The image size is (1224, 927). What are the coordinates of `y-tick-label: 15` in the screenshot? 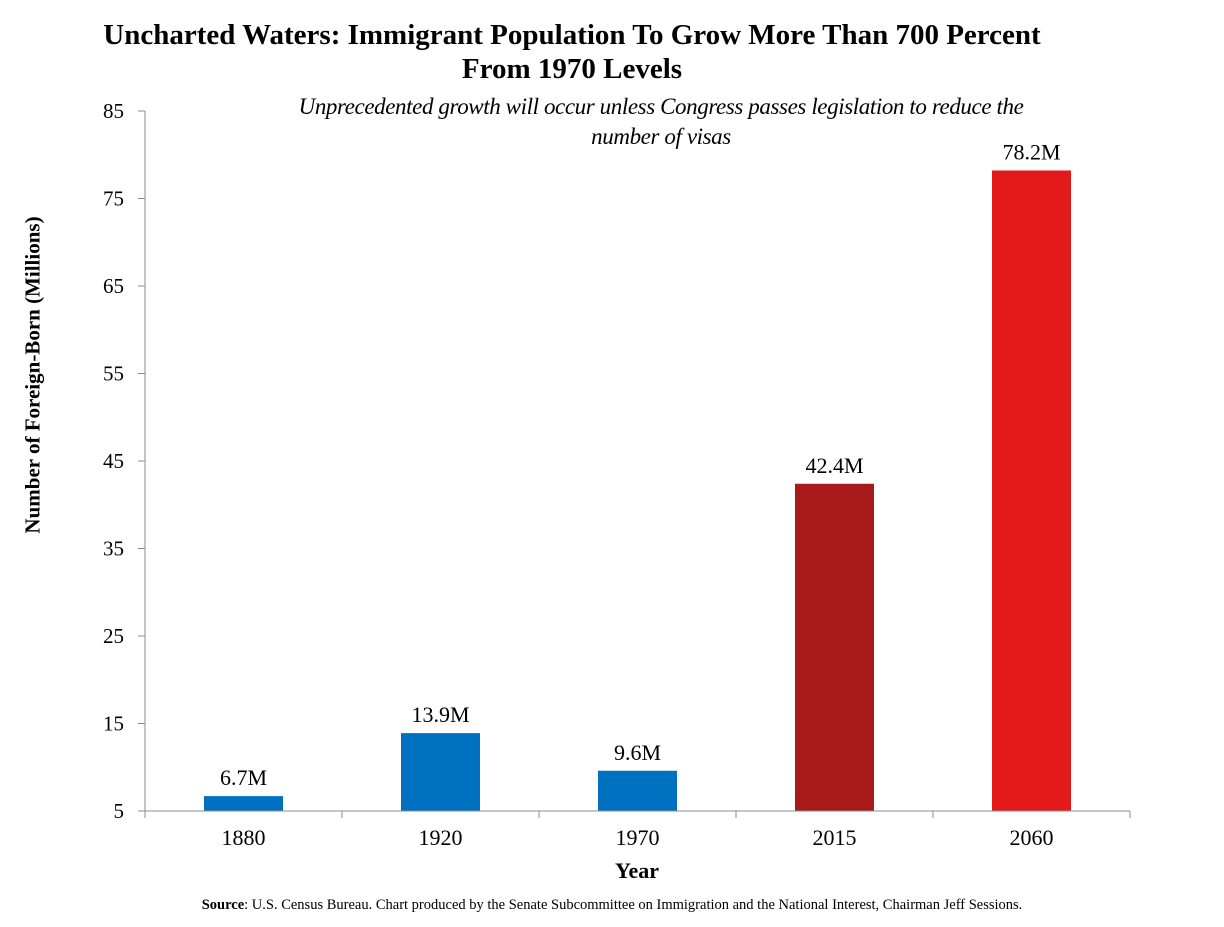 It's located at (113, 724).